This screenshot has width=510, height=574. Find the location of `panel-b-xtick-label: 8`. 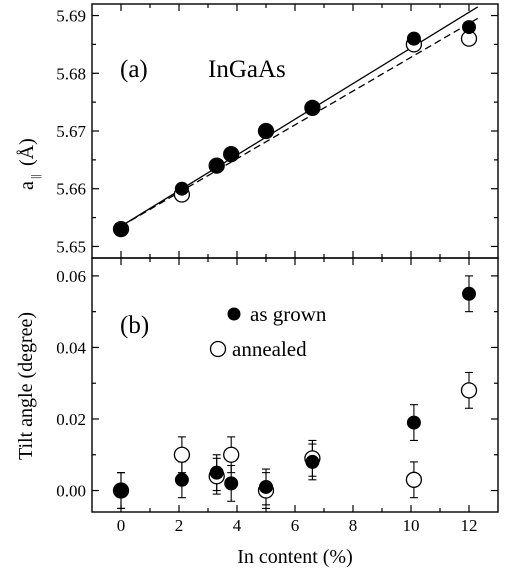

panel-b-xtick-label: 8 is located at coordinates (353, 525).